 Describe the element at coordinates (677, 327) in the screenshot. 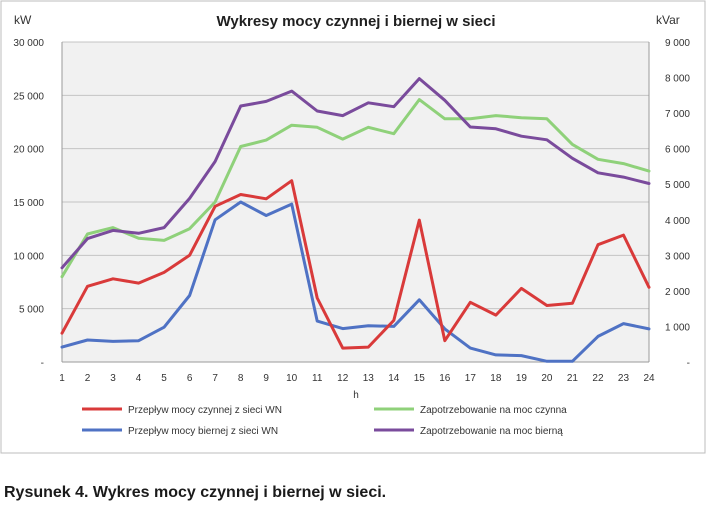

I see `right-tick-label: 1 000` at that location.